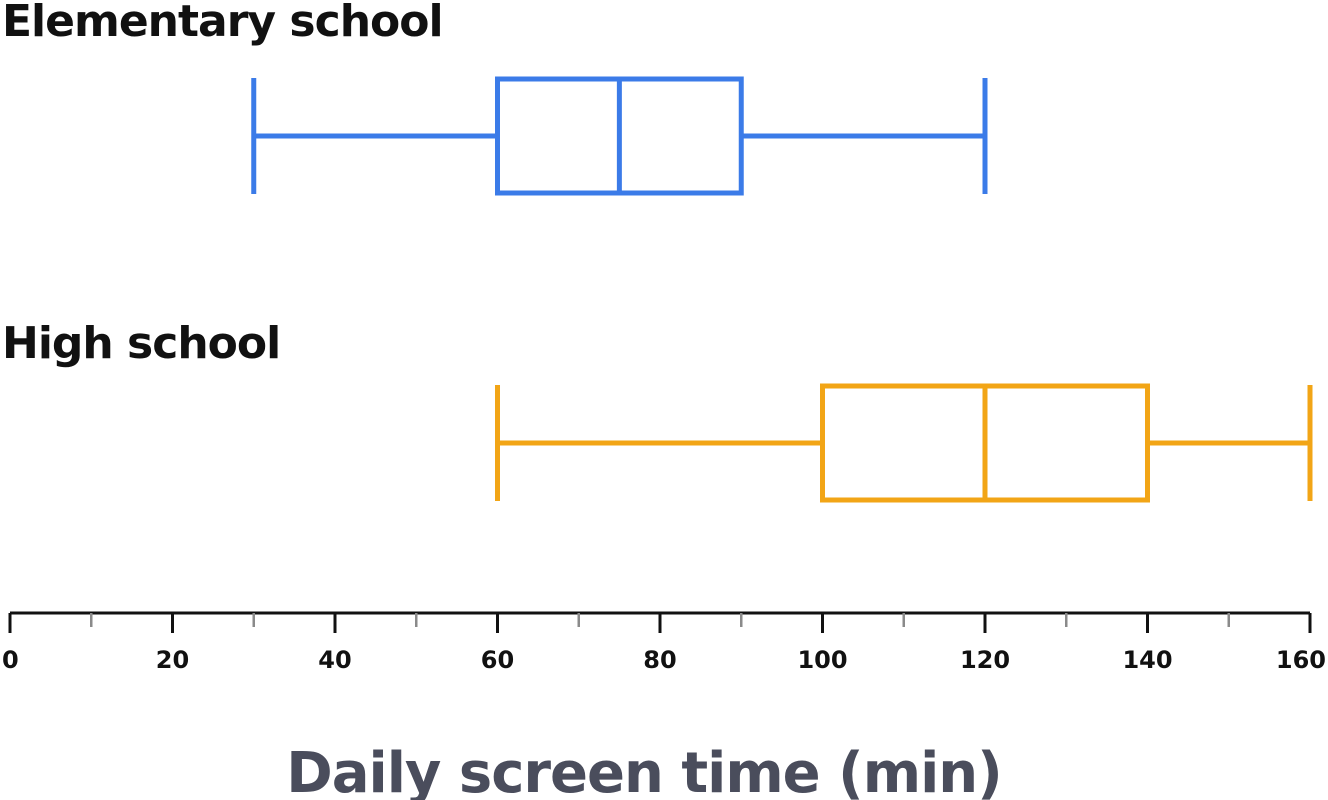  What do you see at coordinates (497, 660) in the screenshot?
I see `tick-label: 60` at bounding box center [497, 660].